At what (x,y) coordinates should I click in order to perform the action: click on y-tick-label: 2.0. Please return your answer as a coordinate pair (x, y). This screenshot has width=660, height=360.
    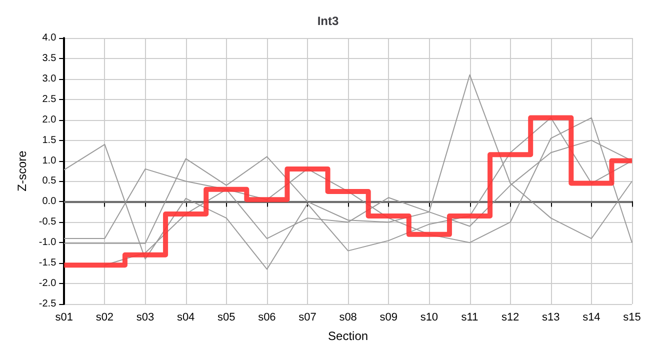
    Looking at the image, I should click on (49, 120).